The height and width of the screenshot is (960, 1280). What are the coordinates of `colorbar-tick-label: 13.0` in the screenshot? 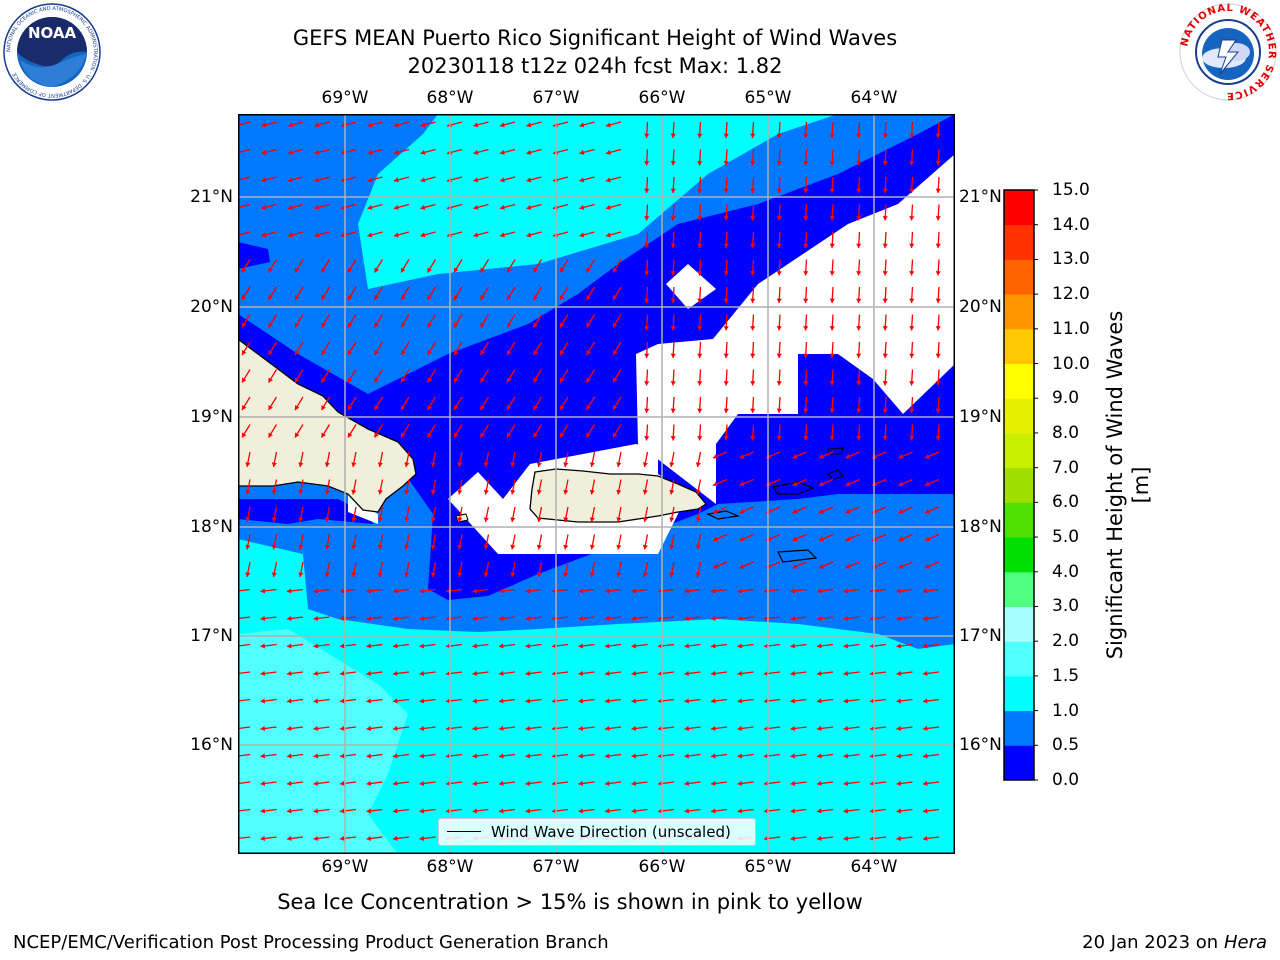 It's located at (1071, 259).